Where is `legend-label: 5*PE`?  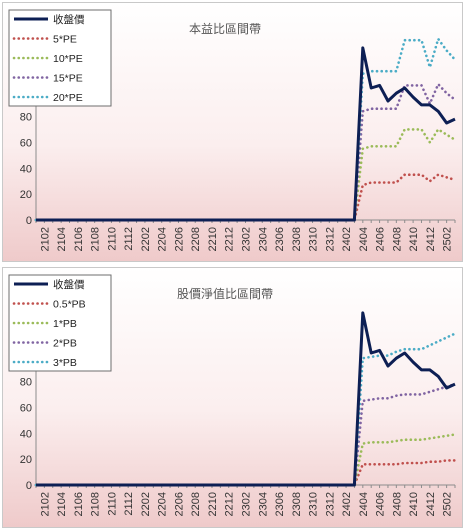
legend-label: 5*PE is located at coordinates (65, 40).